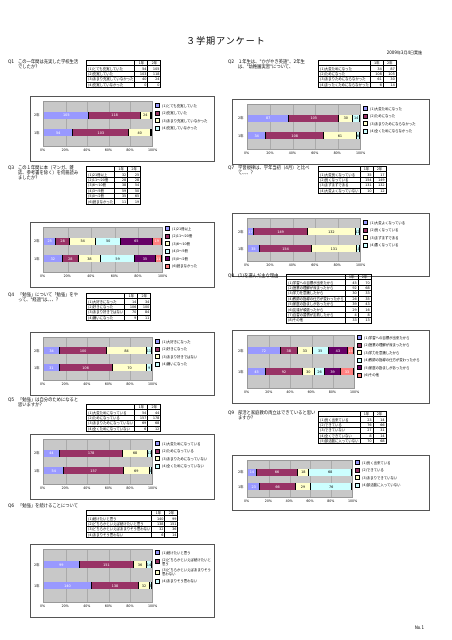 This screenshot has width=452, height=640. I want to click on q4-number: Q4, so click(11, 295).